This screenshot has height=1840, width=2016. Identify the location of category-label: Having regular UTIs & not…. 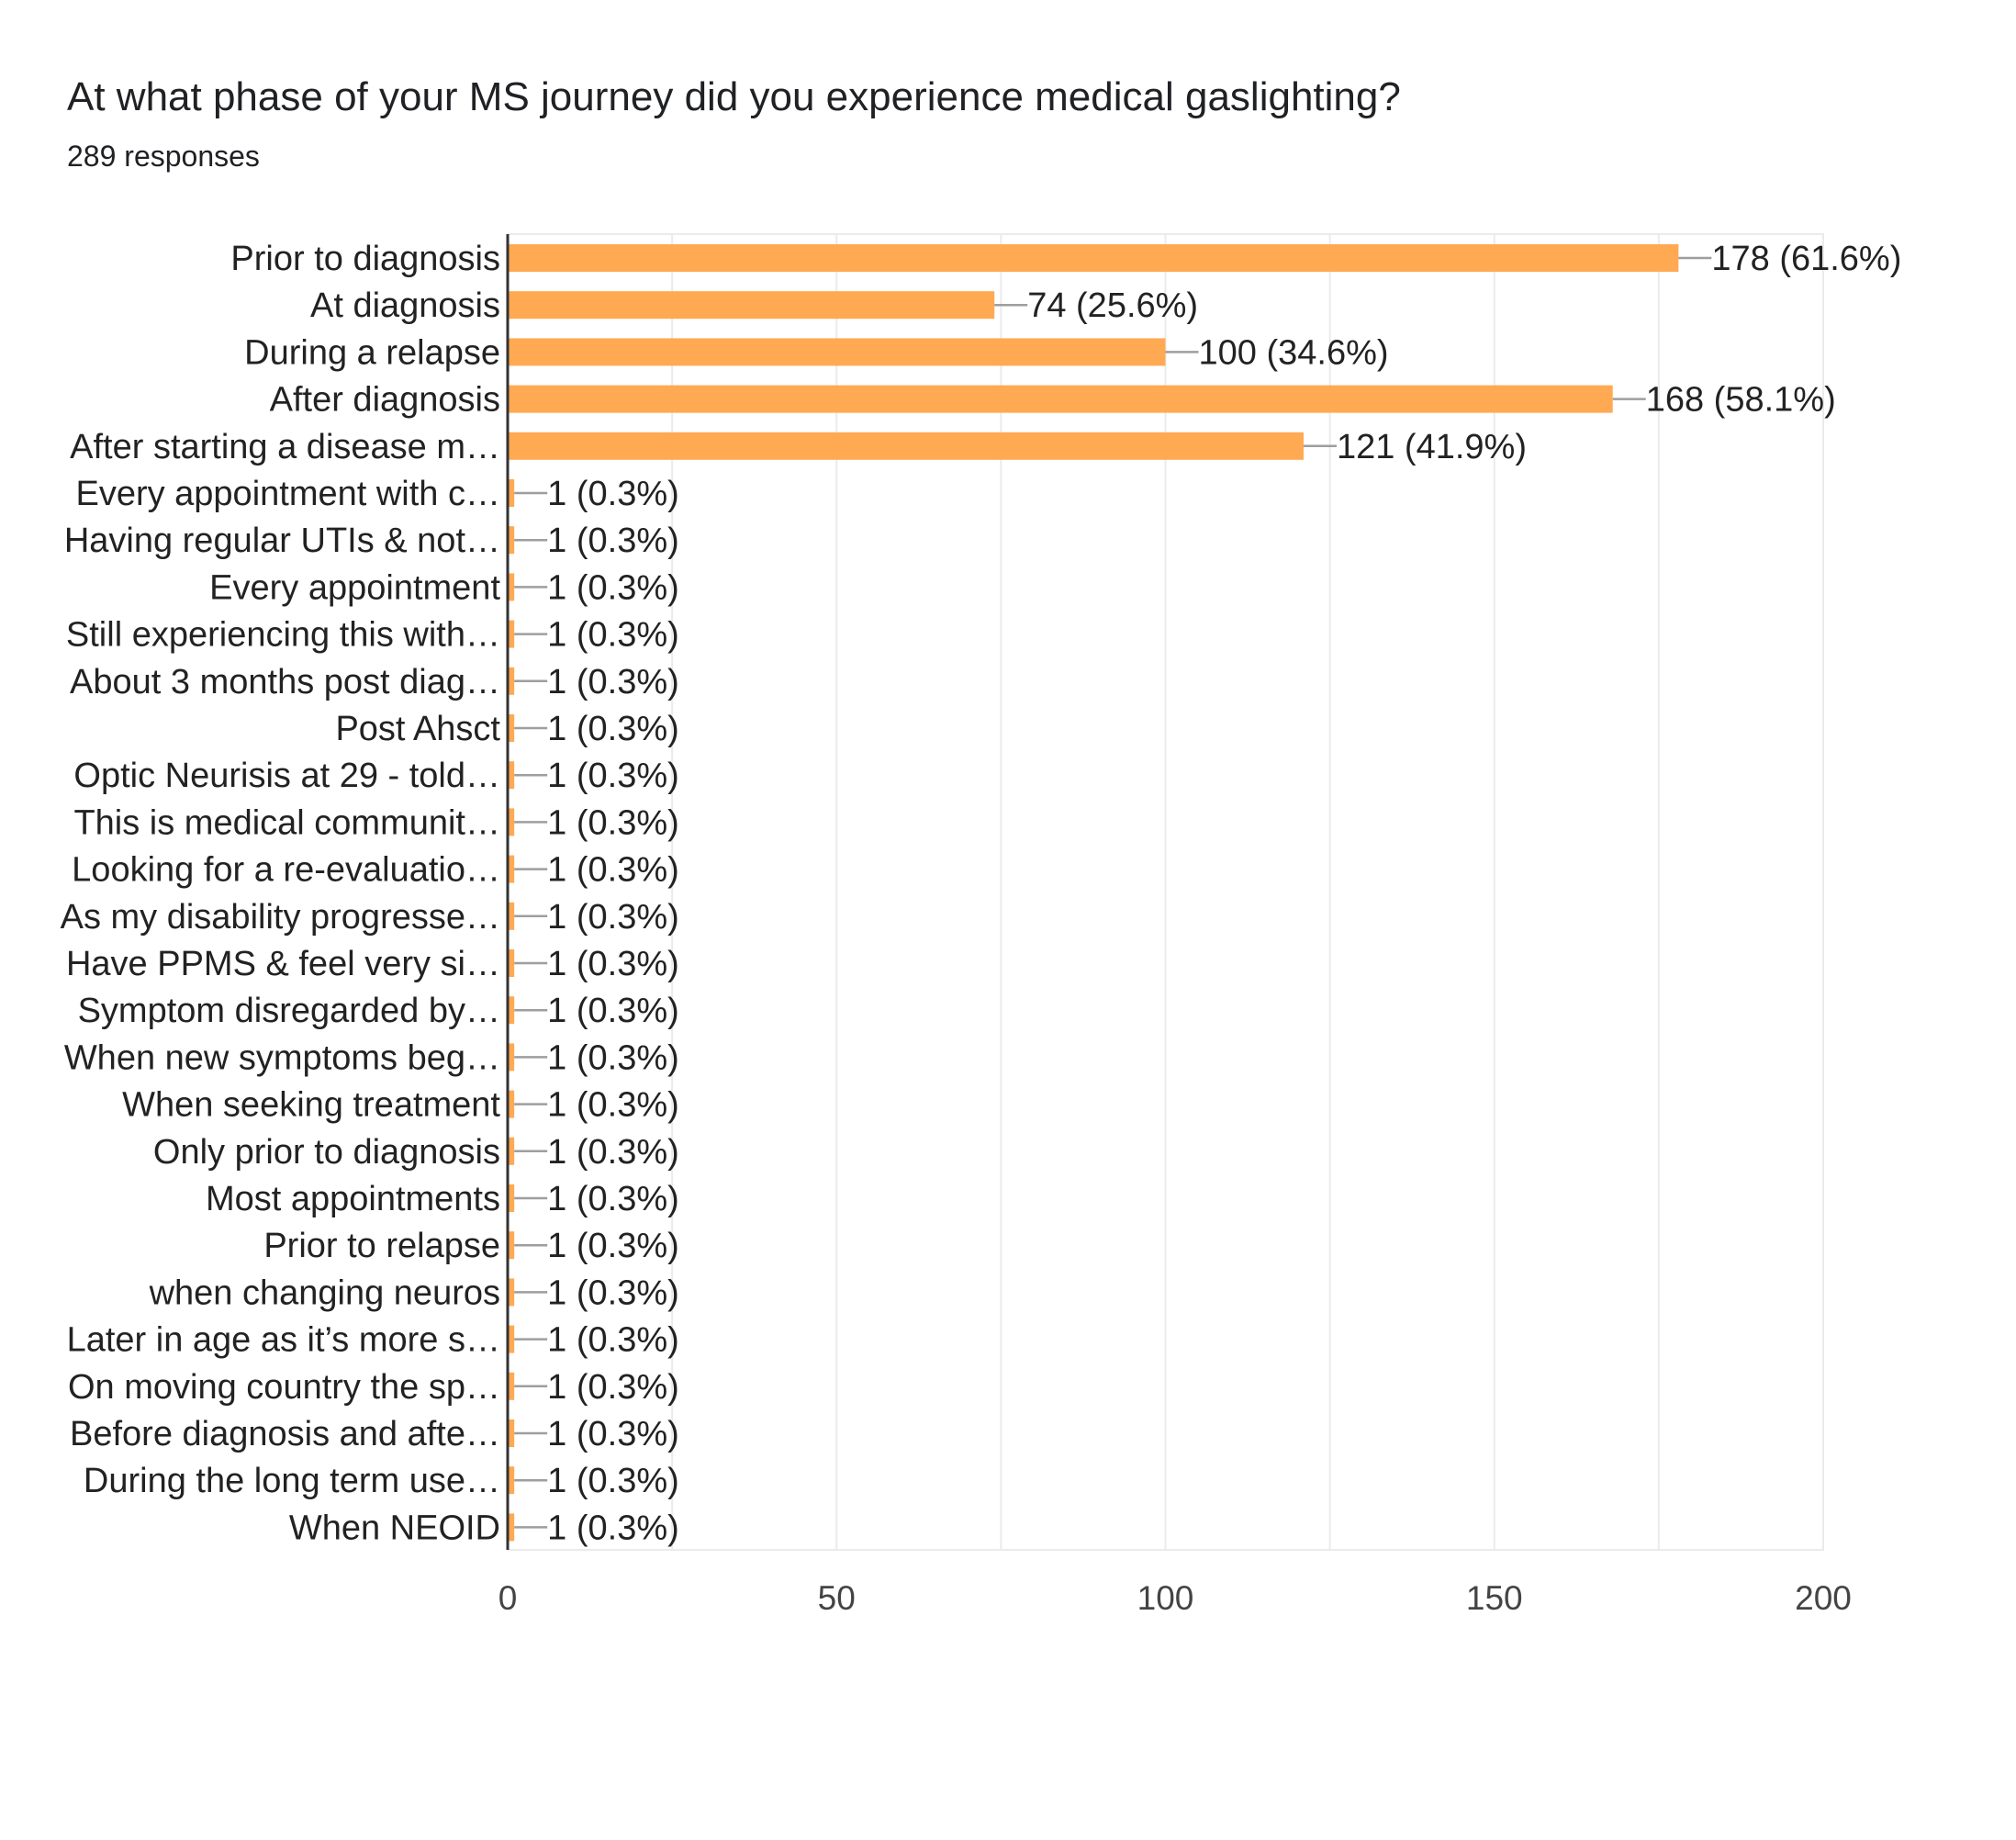
(282, 541).